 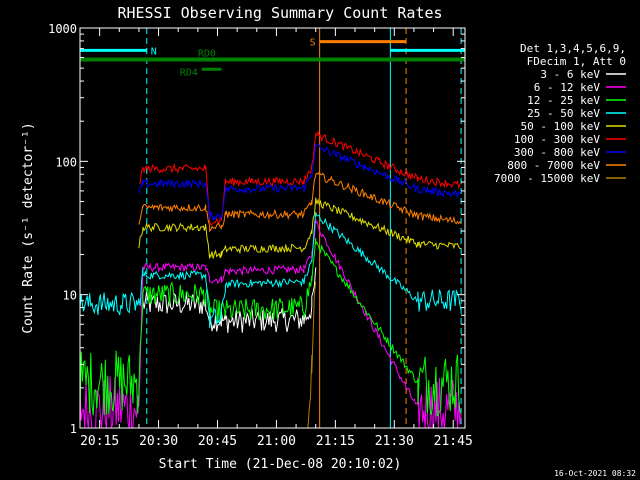 What do you see at coordinates (276, 441) in the screenshot?
I see `x-tick-label-3: 21:00` at bounding box center [276, 441].